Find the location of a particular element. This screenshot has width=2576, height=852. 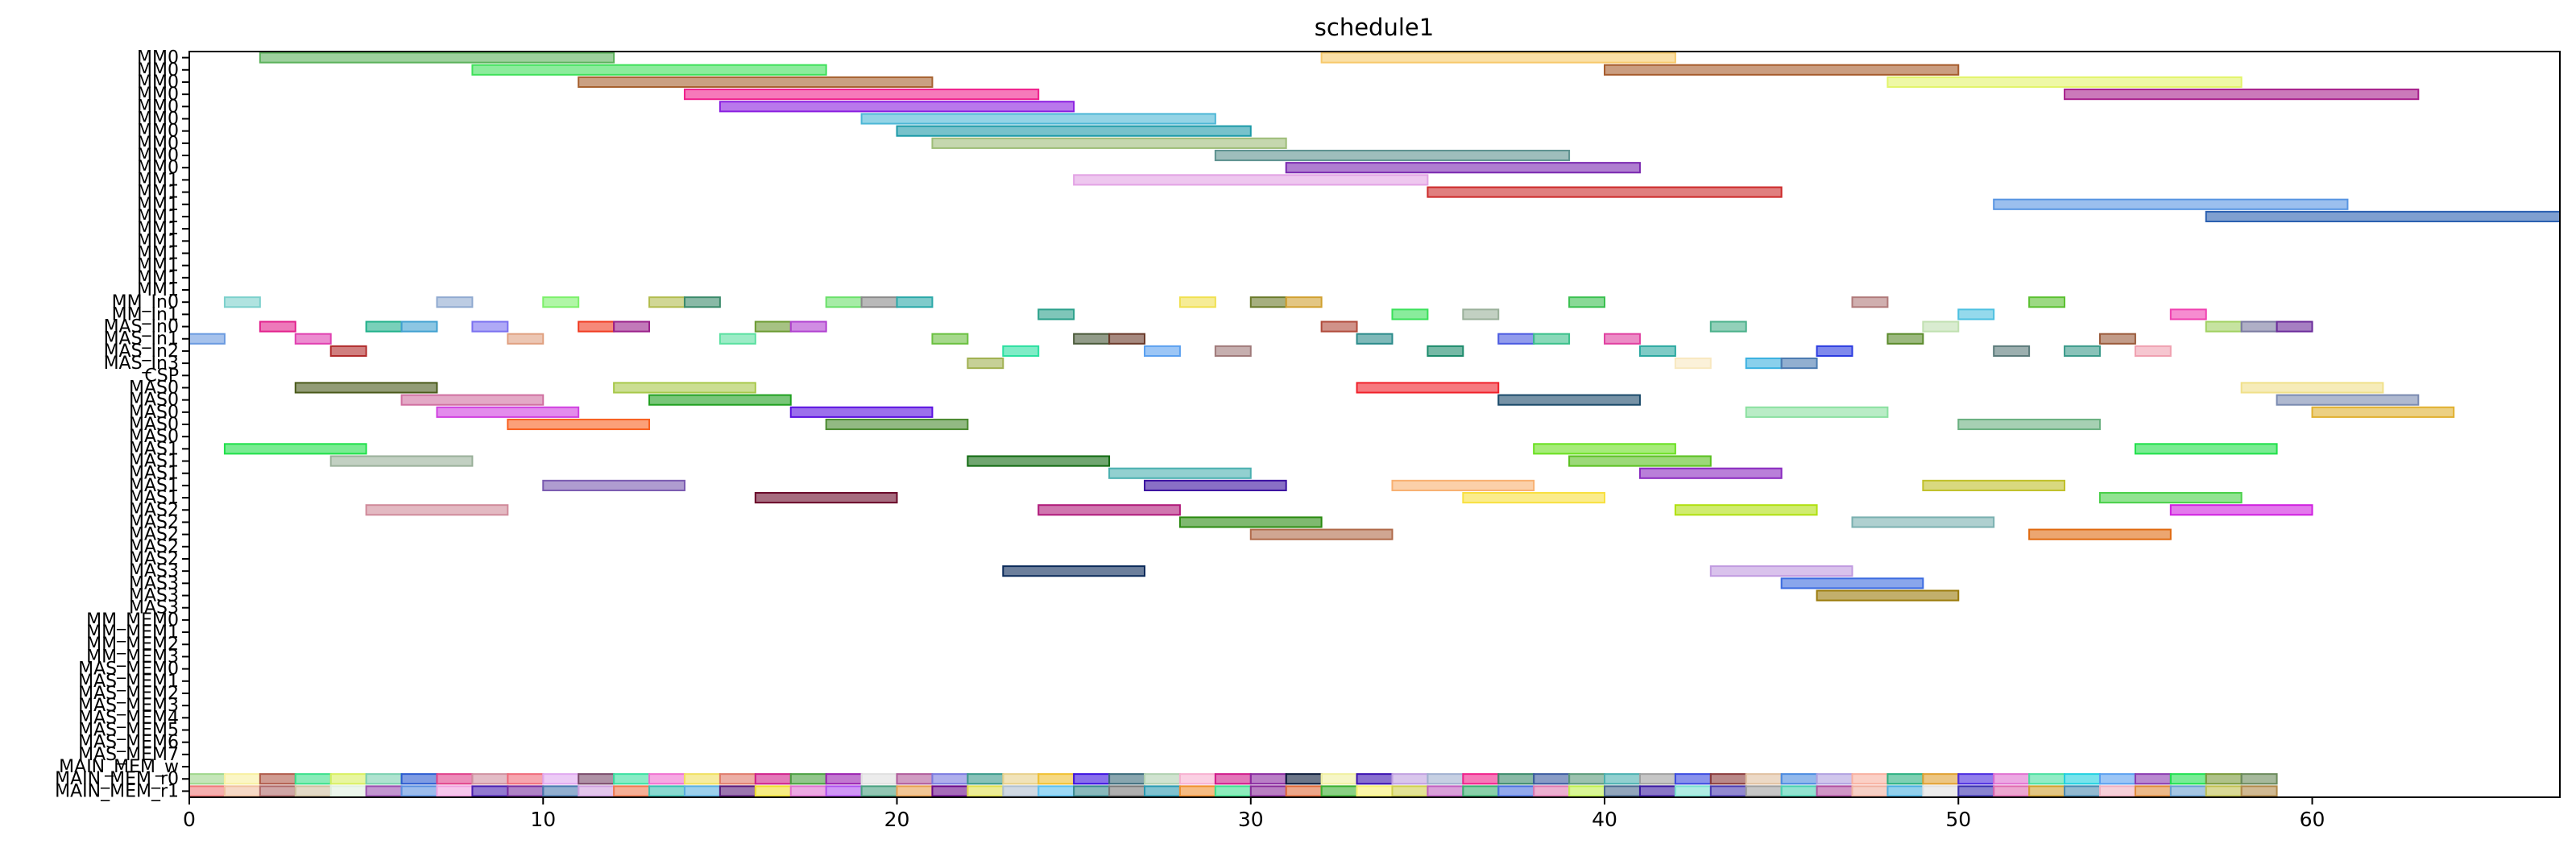

x-tick-label: 60 is located at coordinates (2312, 819).